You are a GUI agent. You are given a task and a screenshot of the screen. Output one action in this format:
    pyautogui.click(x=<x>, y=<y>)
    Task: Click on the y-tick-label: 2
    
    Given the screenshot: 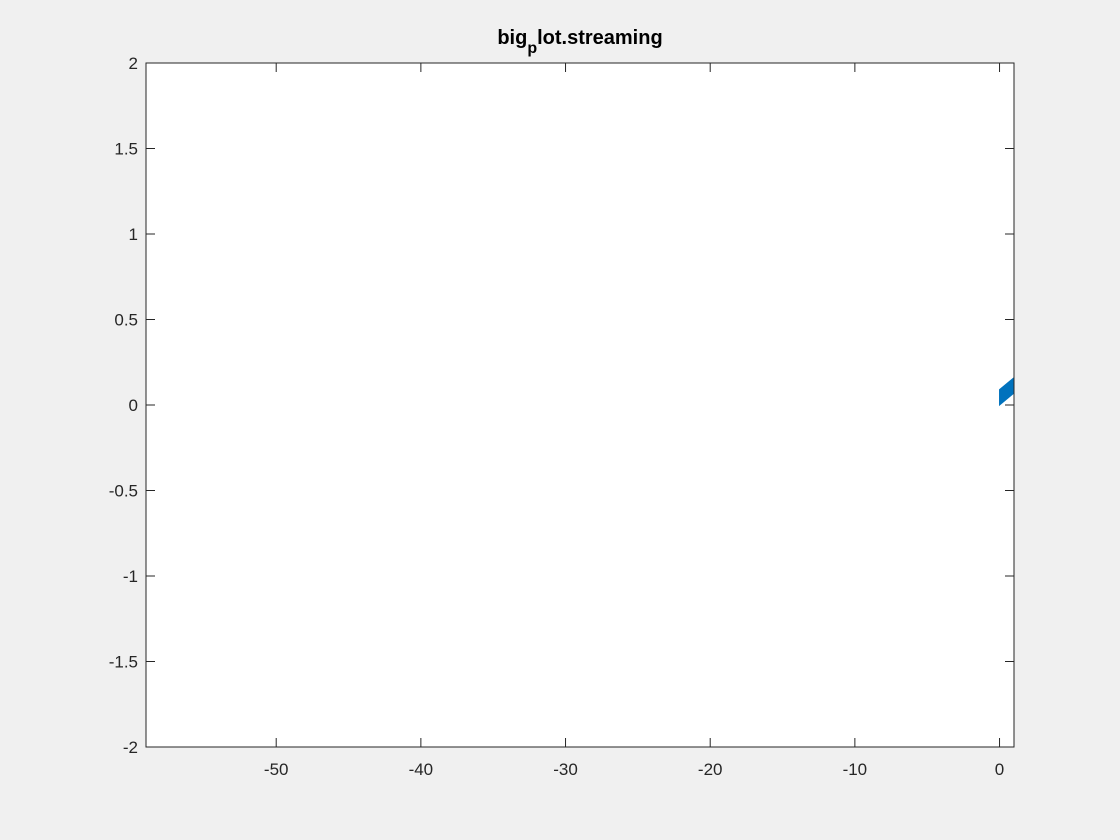 What is the action you would take?
    pyautogui.click(x=133, y=63)
    